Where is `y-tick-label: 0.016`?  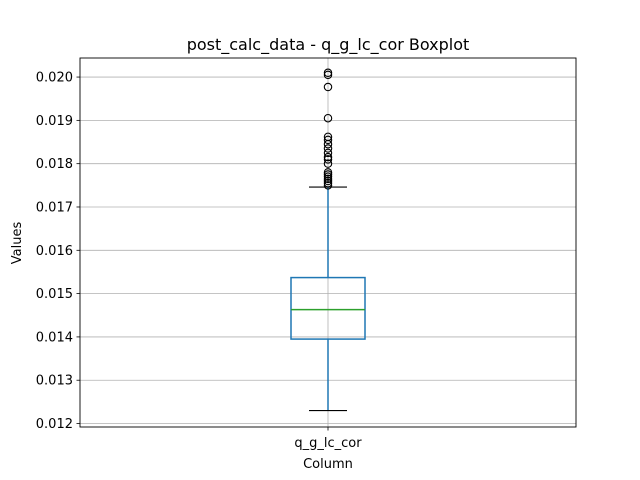
y-tick-label: 0.016 is located at coordinates (54, 251).